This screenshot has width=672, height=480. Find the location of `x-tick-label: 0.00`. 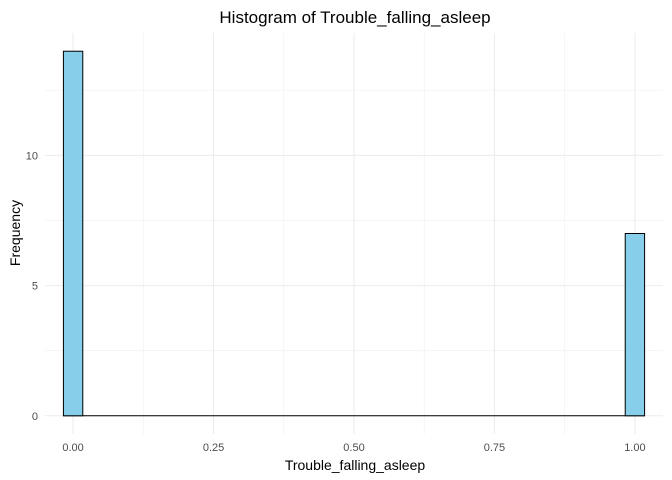

x-tick-label: 0.00 is located at coordinates (72, 448).